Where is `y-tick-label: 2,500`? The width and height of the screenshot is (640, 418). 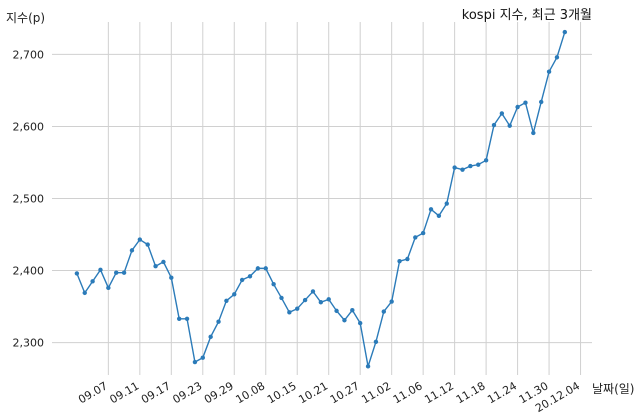
y-tick-label: 2,500 is located at coordinates (29, 199).